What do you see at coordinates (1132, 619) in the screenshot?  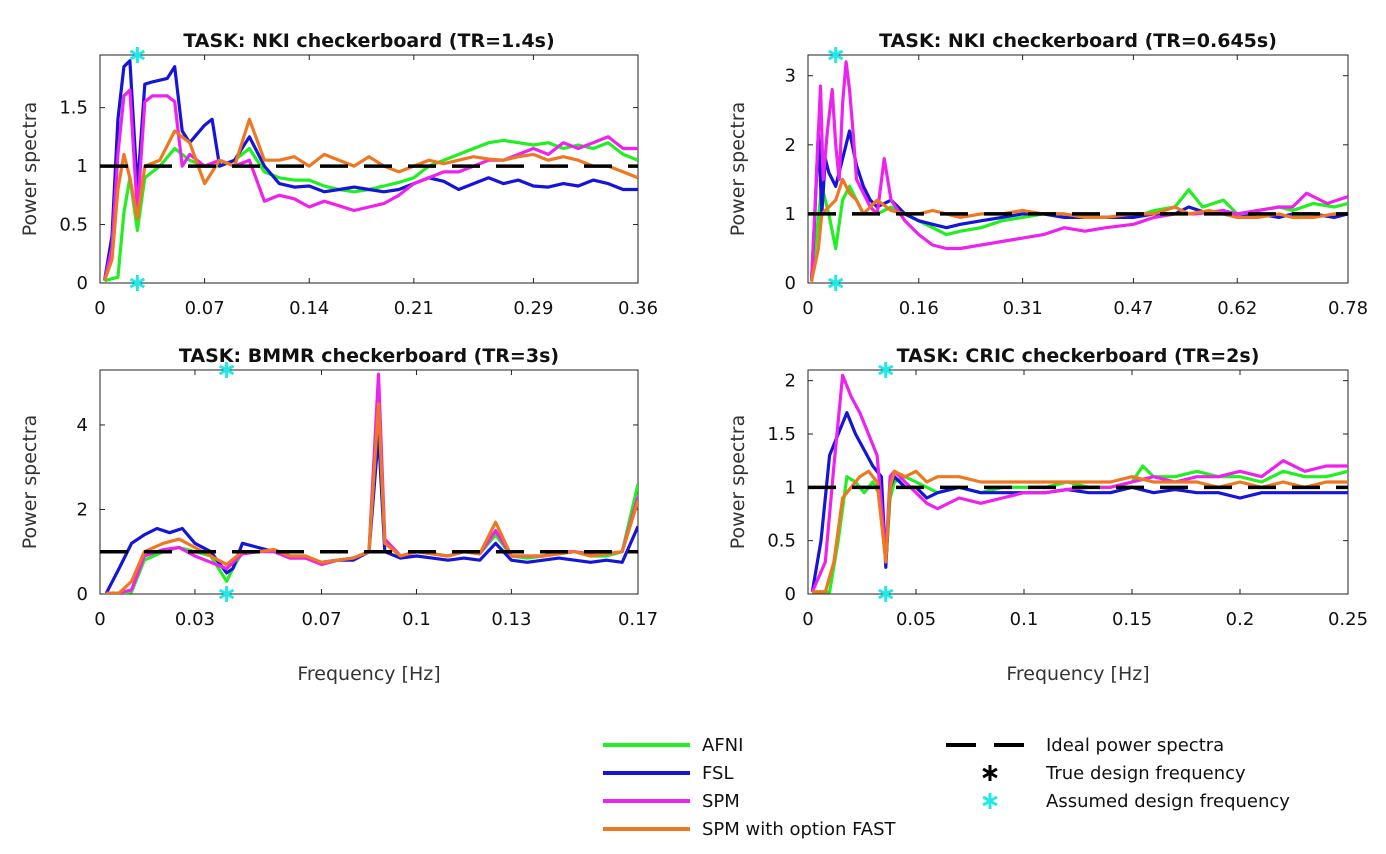 I see `x-tick-label: 0.15` at bounding box center [1132, 619].